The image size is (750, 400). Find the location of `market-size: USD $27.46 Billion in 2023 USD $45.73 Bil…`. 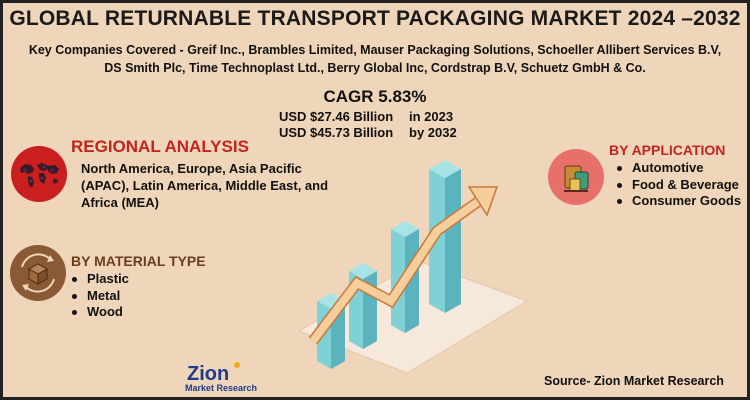

market-size: USD $27.46 Billion in 2023 USD $45.73 Bil… is located at coordinates (375, 125).